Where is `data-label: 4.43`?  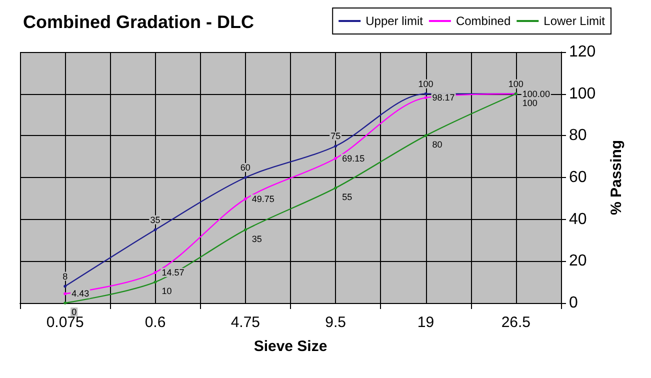 data-label: 4.43 is located at coordinates (81, 293).